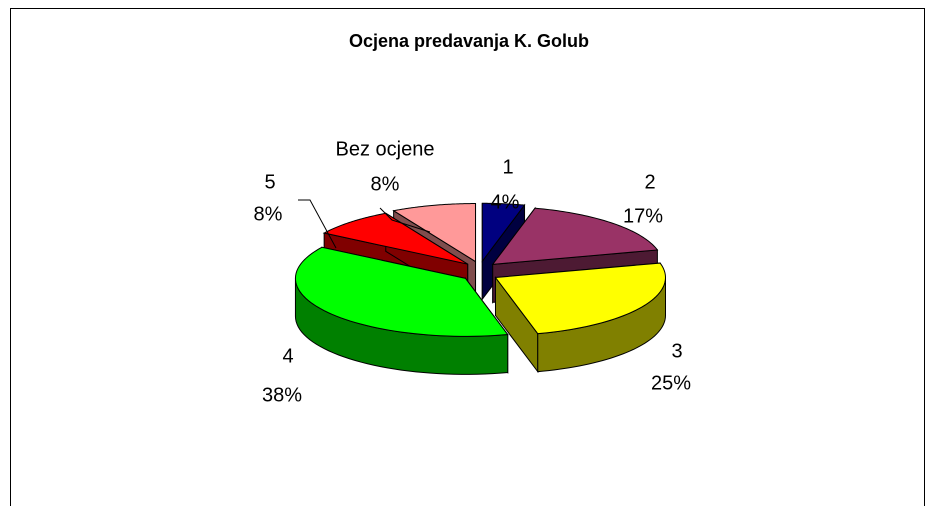 The height and width of the screenshot is (506, 939). I want to click on category-label: 3, so click(676, 351).